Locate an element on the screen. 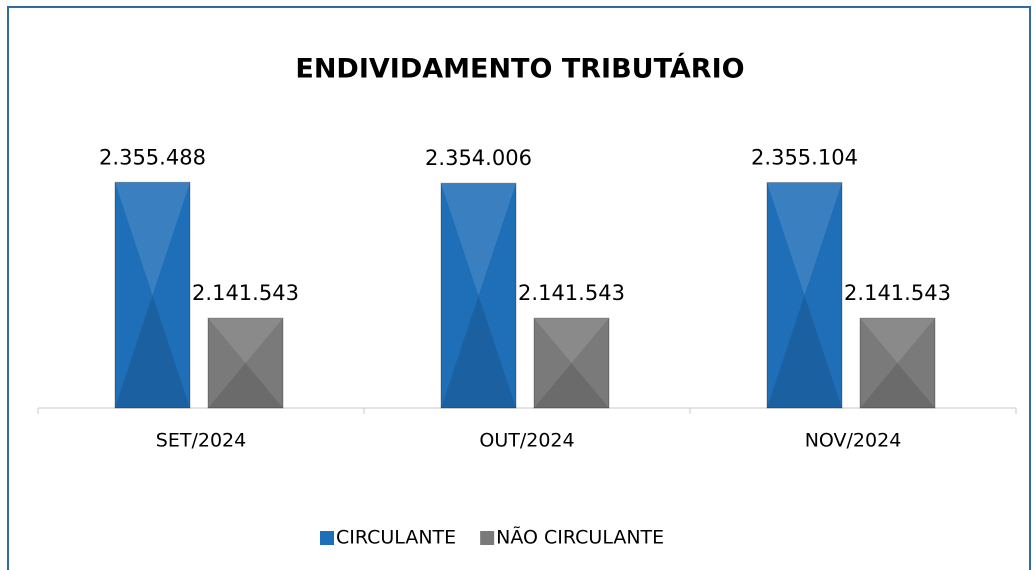 This screenshot has height=570, width=1036. x-tick-label: SET/2024 is located at coordinates (201, 441).